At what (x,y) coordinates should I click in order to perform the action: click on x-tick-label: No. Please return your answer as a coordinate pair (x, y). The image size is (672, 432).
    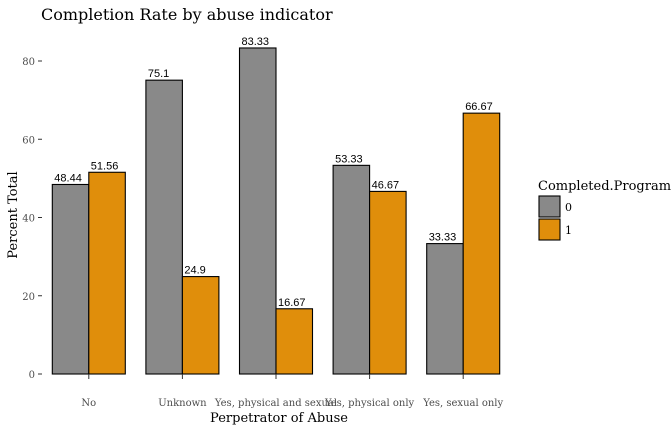
    Looking at the image, I should click on (88, 403).